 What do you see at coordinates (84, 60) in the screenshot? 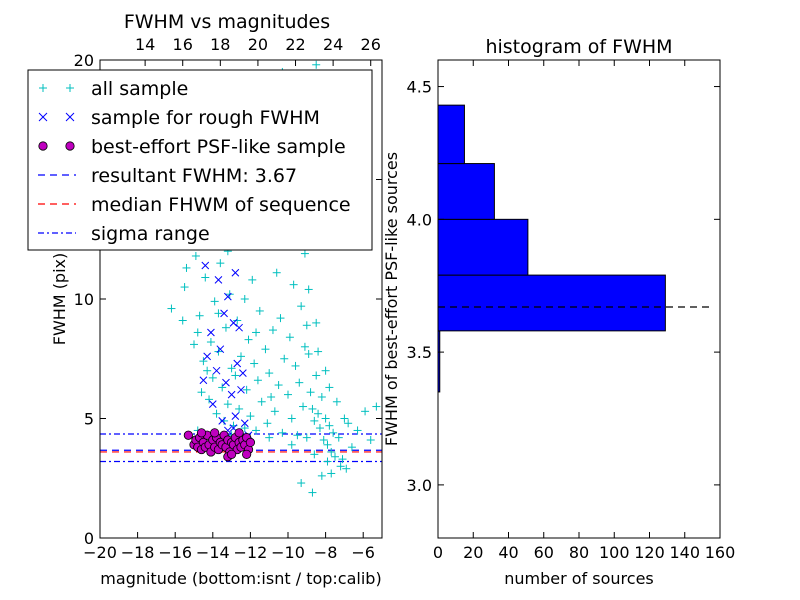
I see `y-tick-label: 20` at bounding box center [84, 60].